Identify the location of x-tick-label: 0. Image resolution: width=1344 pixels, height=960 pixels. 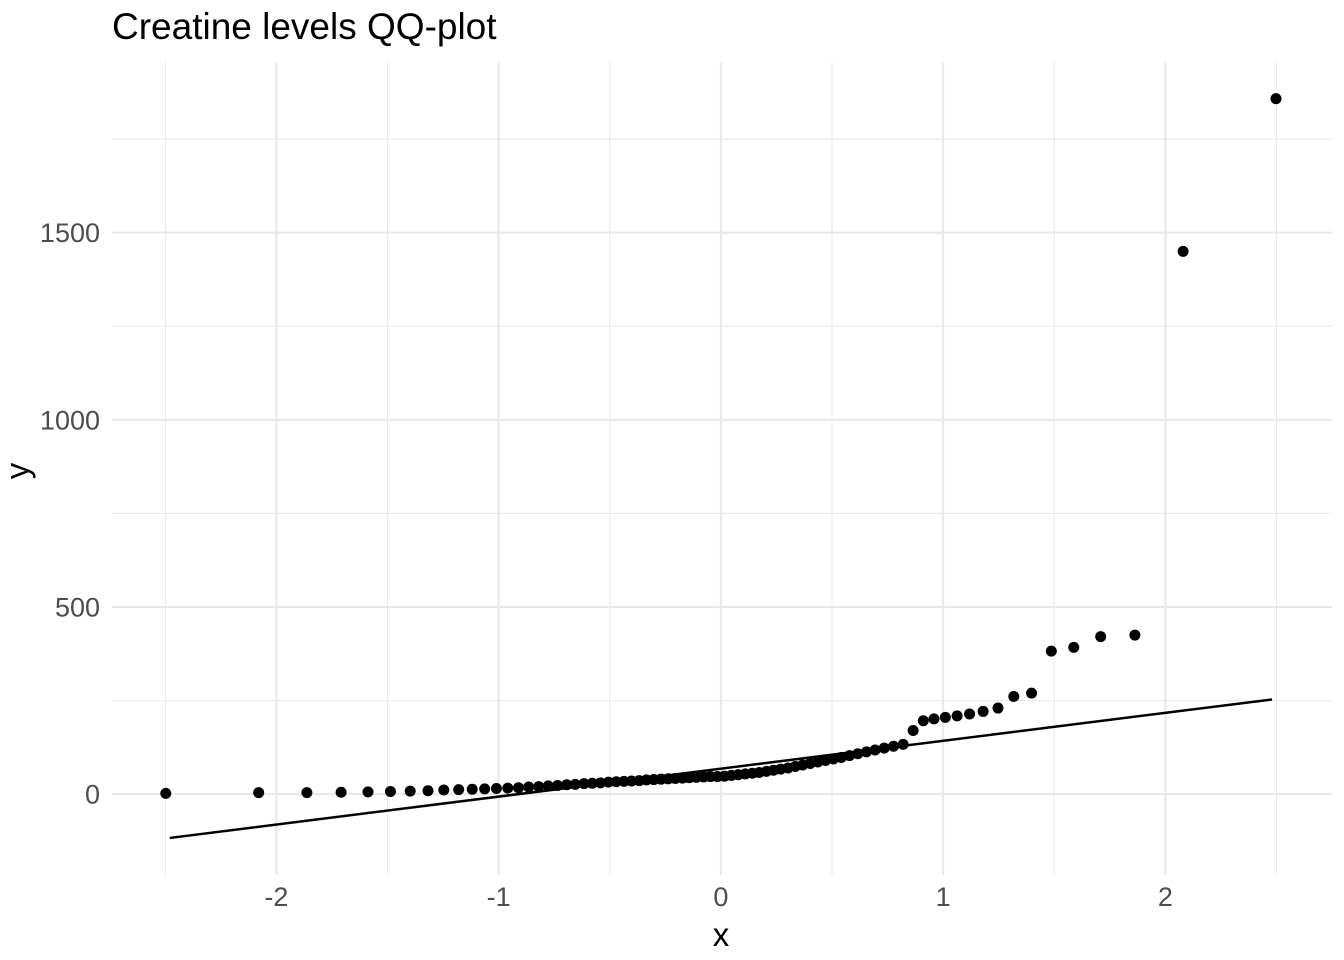
(720, 897).